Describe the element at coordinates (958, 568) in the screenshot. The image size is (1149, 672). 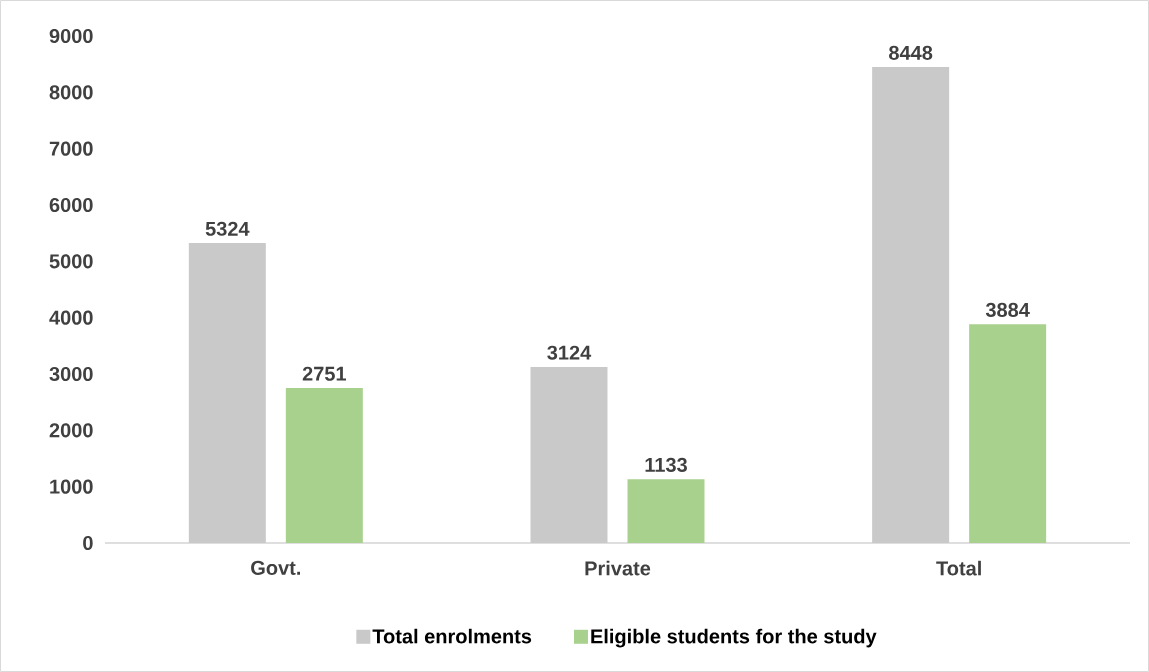
I see `x-tick-label: Total` at that location.